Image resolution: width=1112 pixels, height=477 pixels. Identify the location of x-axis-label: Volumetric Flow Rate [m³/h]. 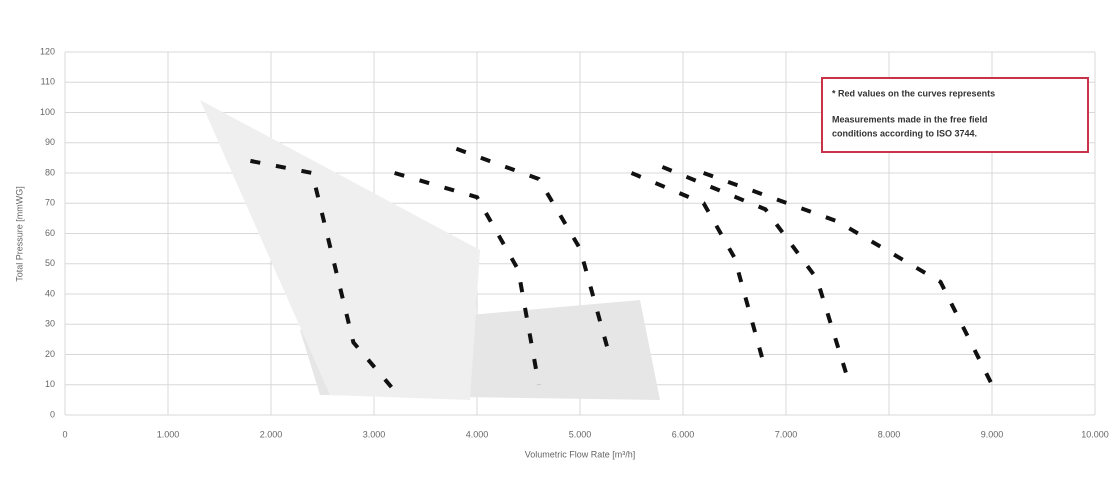
(580, 454).